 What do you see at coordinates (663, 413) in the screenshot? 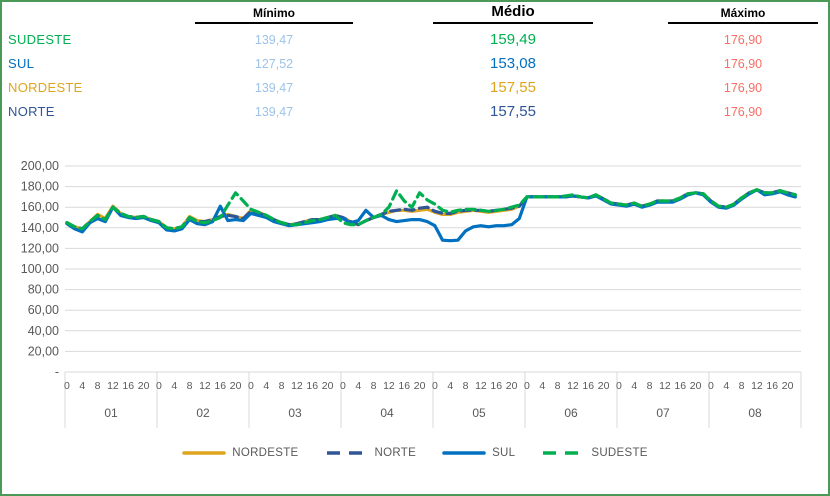
I see `day-tick-label: 07` at bounding box center [663, 413].